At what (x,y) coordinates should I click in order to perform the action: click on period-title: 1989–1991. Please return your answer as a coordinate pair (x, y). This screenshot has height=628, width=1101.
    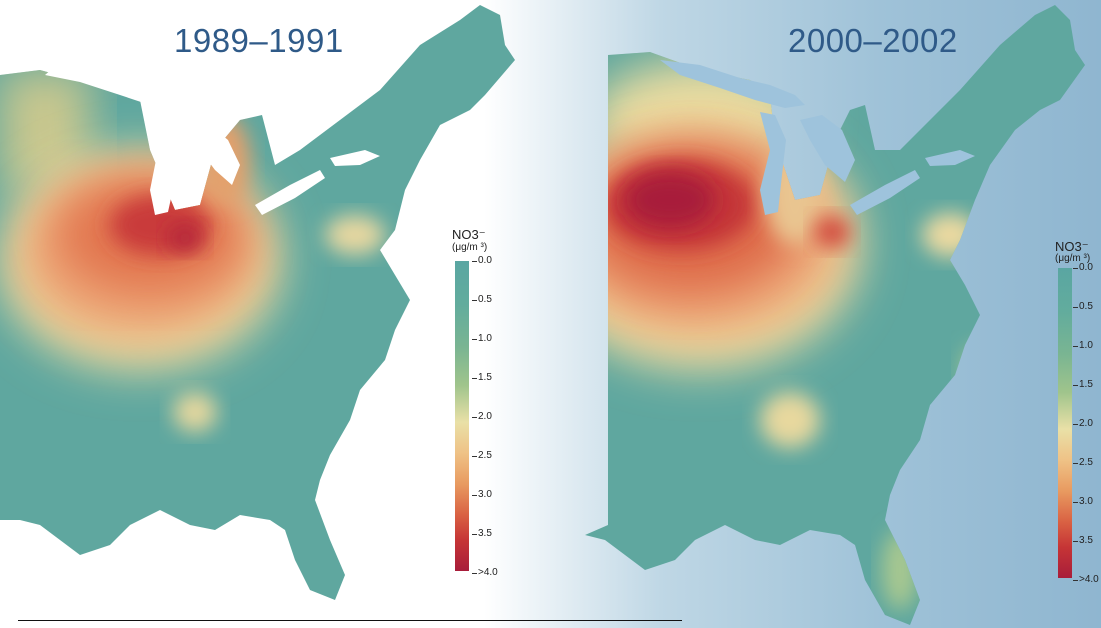
    Looking at the image, I should click on (259, 40).